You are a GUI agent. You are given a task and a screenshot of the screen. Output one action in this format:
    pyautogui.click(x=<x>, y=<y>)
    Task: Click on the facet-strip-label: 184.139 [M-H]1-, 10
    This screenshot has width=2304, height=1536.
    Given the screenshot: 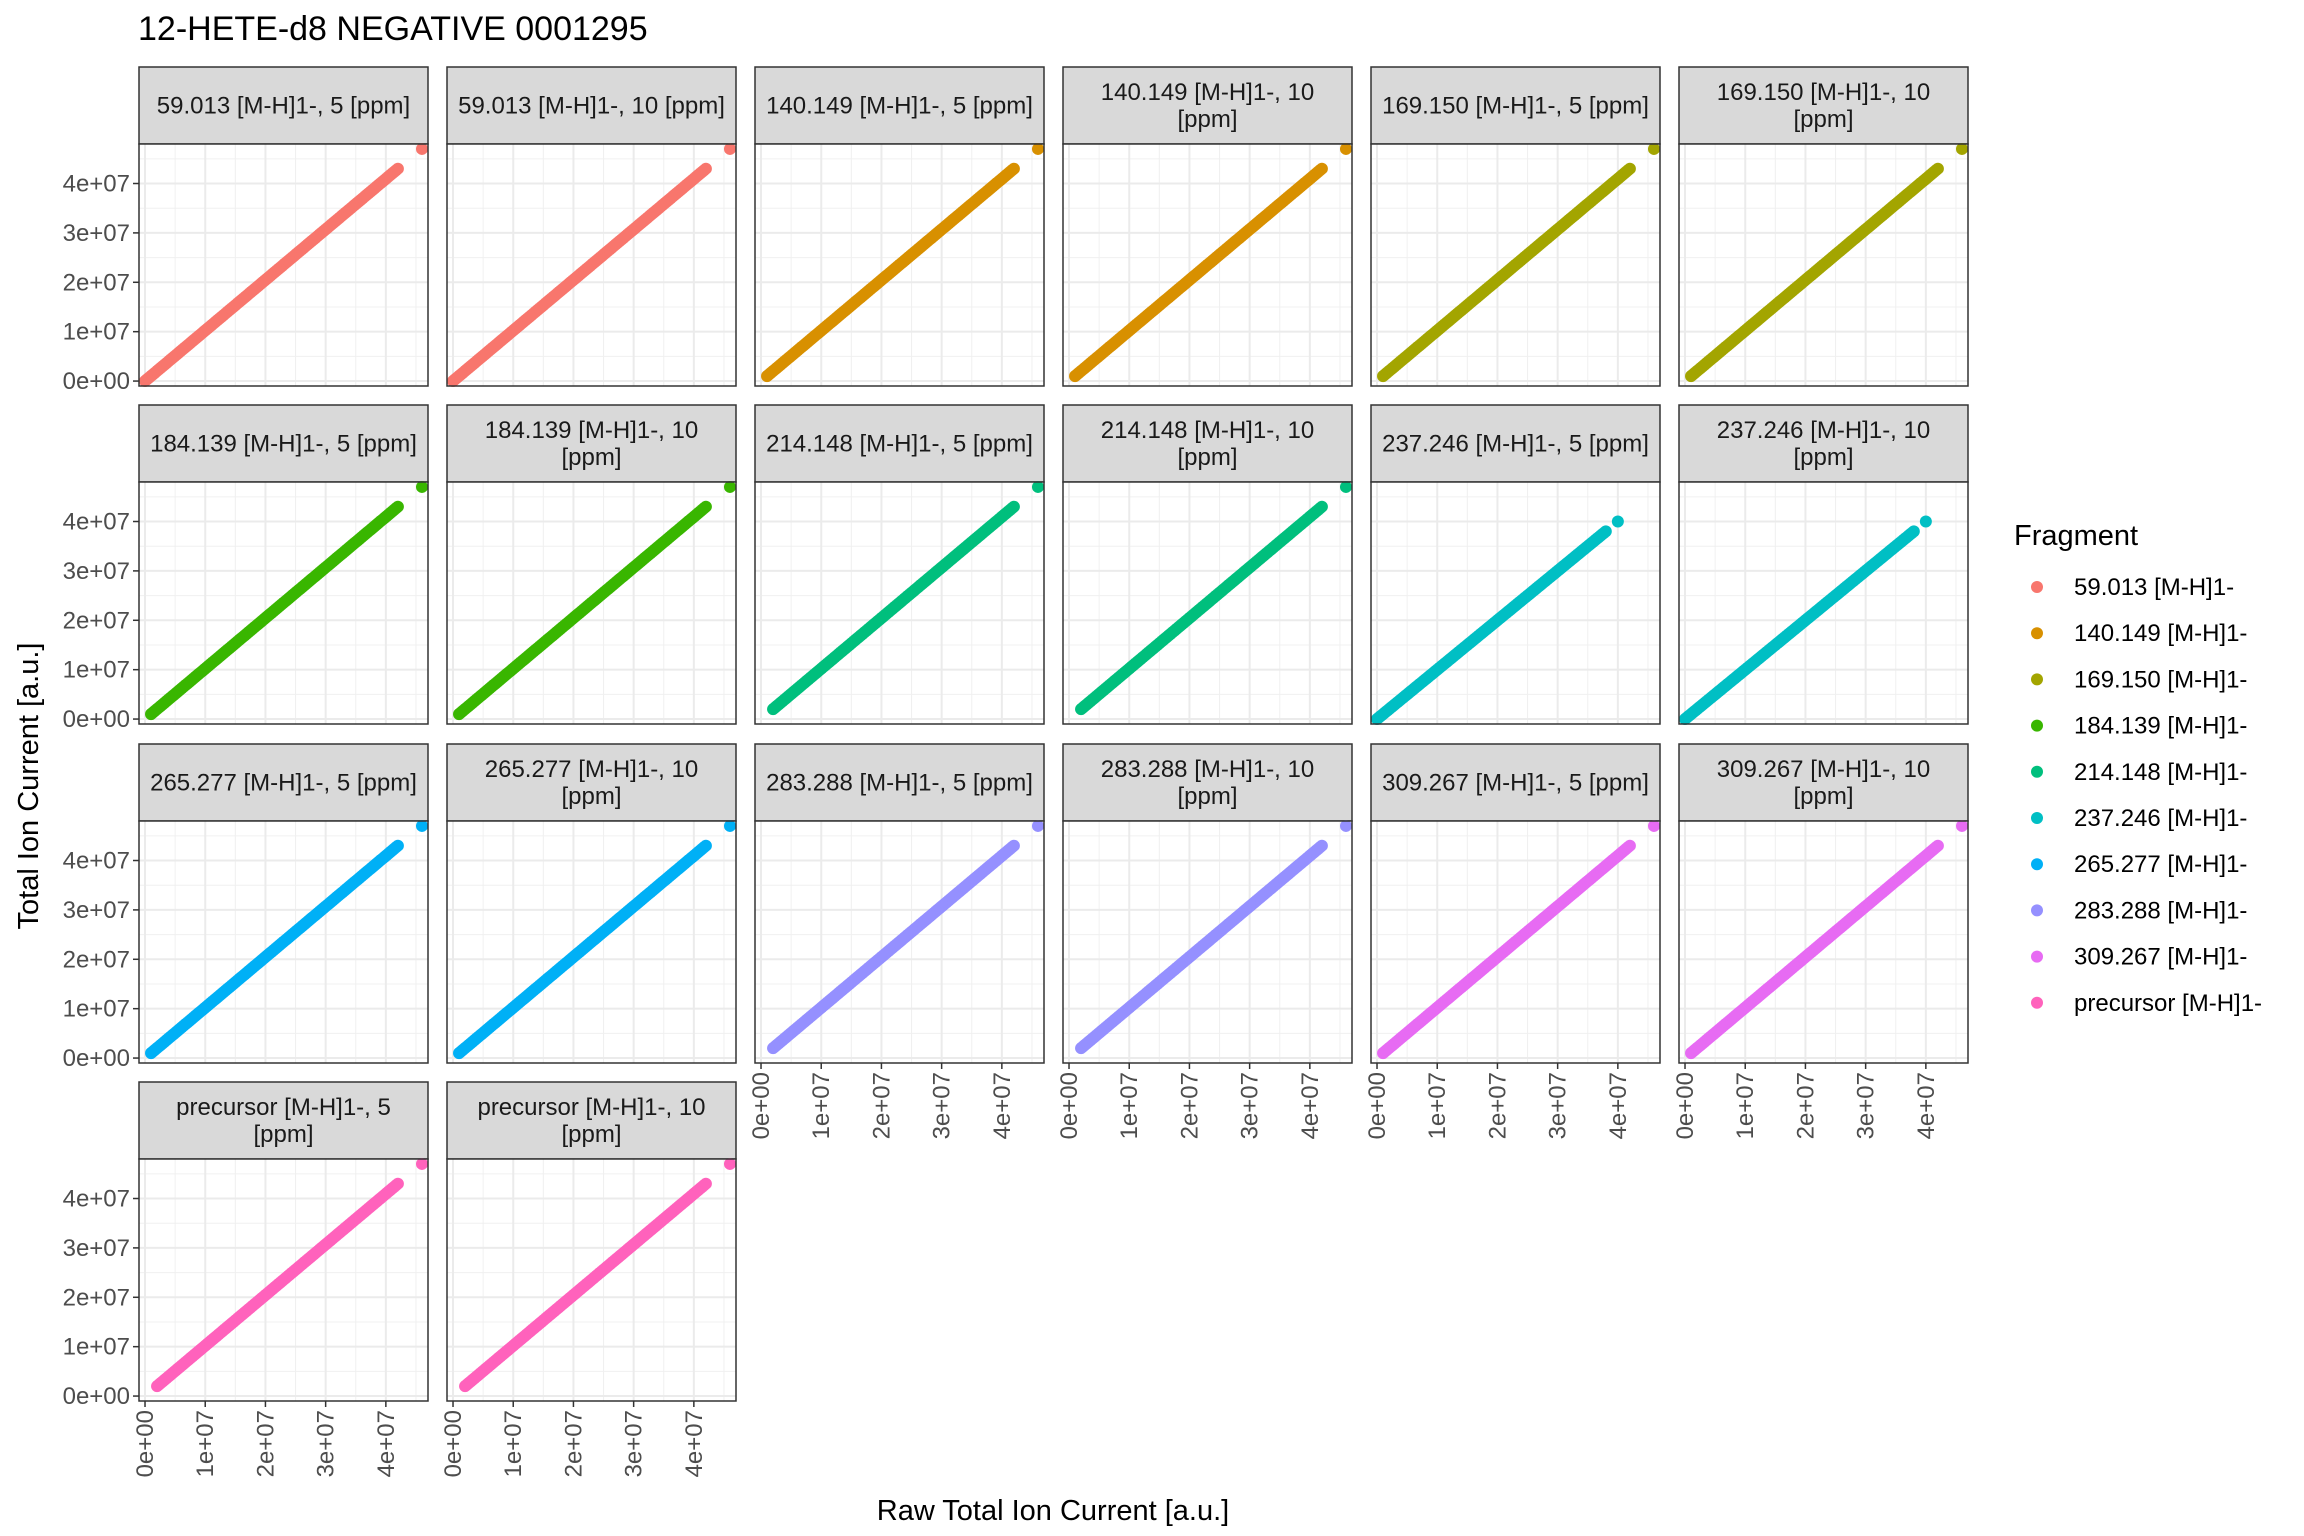 What is the action you would take?
    pyautogui.click(x=591, y=430)
    